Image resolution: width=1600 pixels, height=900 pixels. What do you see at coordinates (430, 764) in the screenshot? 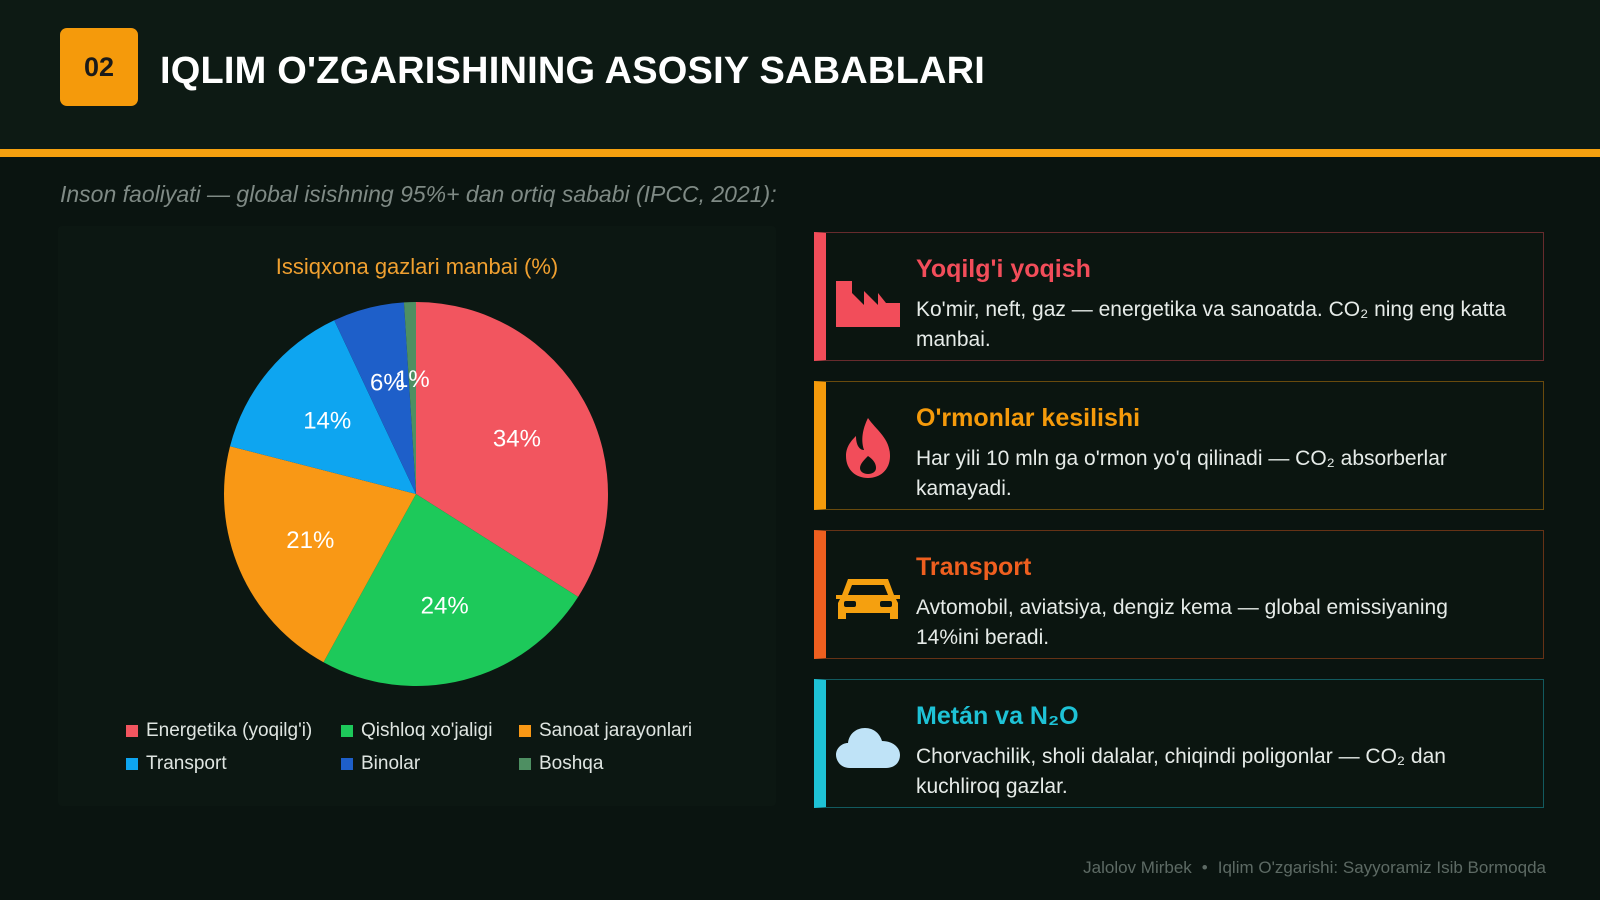
I see `legend-item-binolar: Binolar` at bounding box center [430, 764].